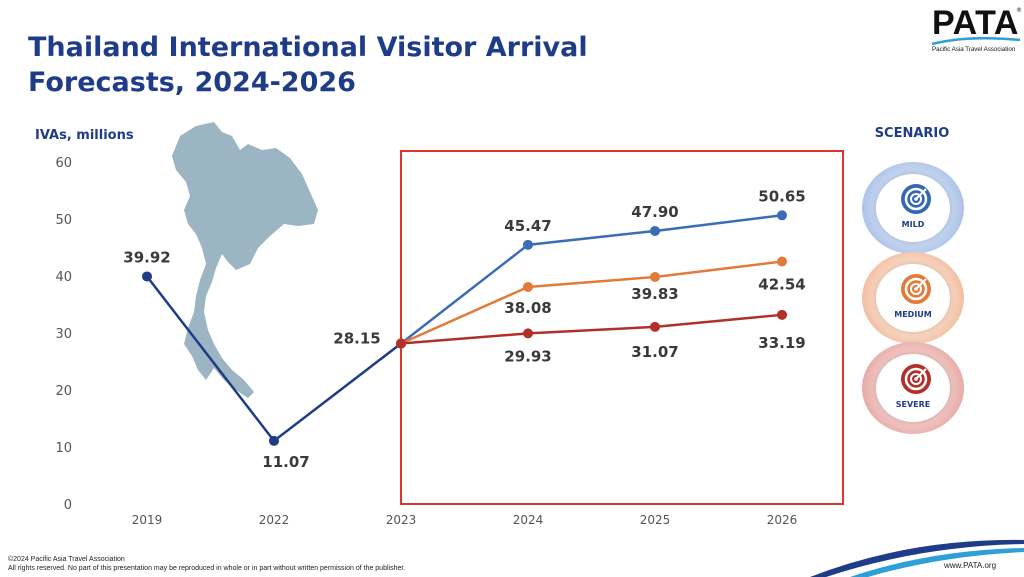 This screenshot has width=1024, height=577. What do you see at coordinates (66, 559) in the screenshot?
I see `copyright-text: ©2024 Pacific Asia Travel Association` at bounding box center [66, 559].